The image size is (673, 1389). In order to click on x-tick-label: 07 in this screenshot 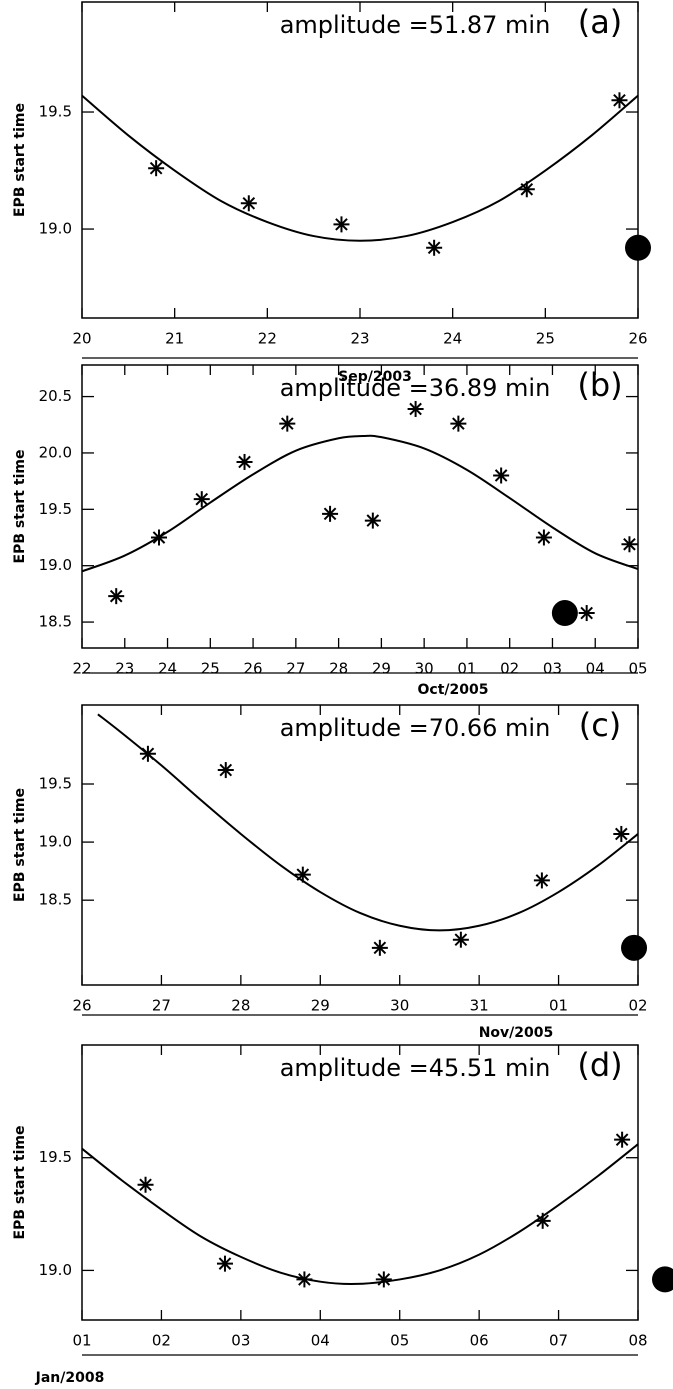, I will do `click(558, 1341)`.